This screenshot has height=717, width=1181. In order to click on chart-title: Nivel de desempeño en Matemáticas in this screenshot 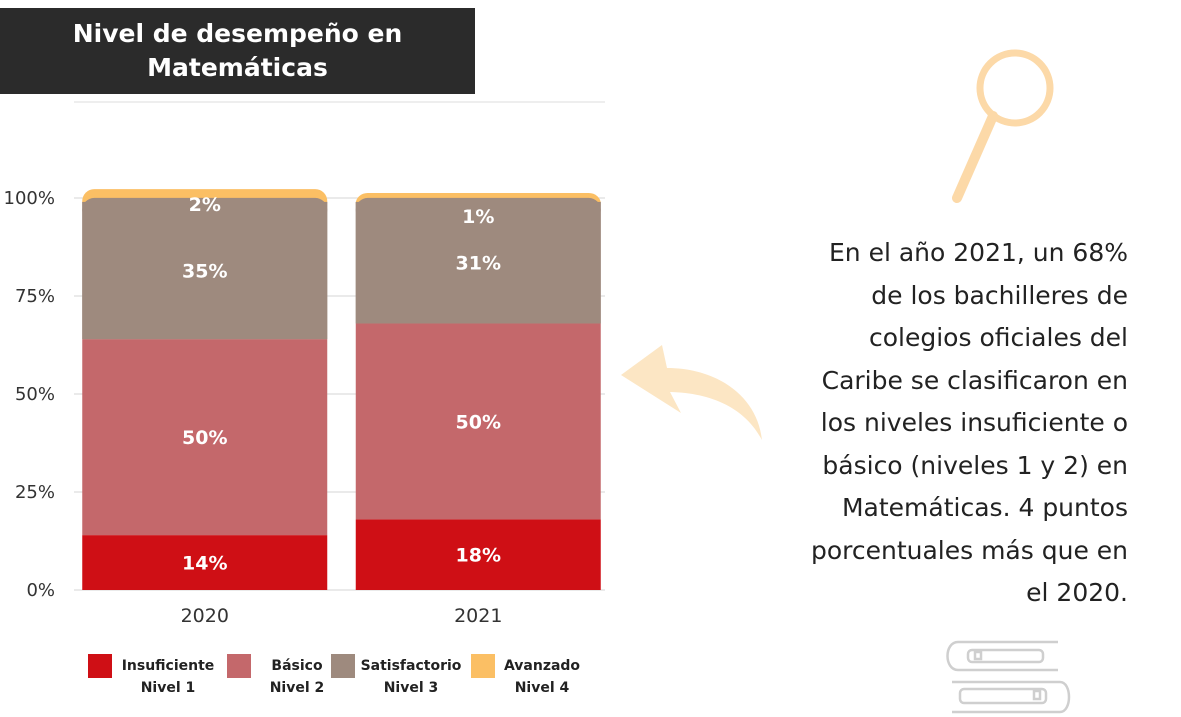, I will do `click(237, 51)`.